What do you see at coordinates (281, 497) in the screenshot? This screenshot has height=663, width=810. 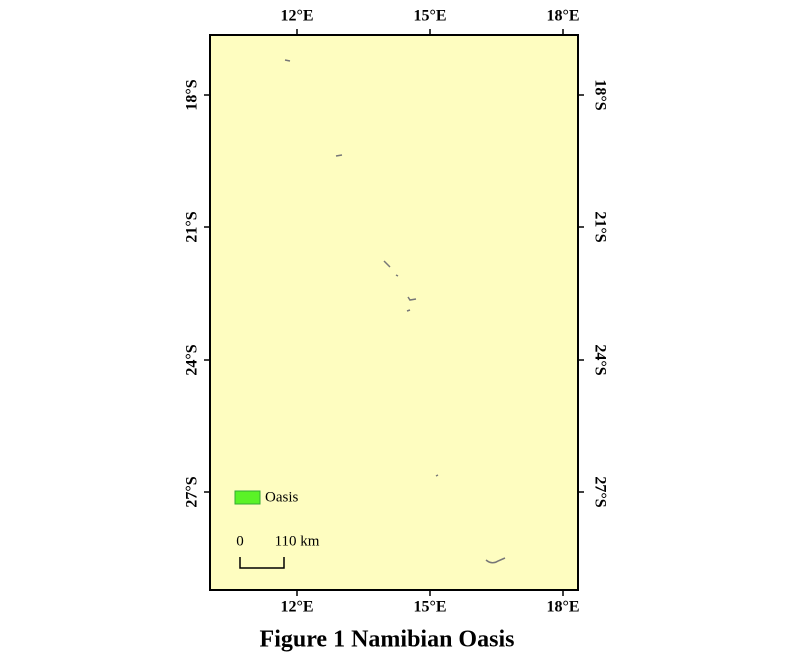 I see `legend-label: Oasis` at bounding box center [281, 497].